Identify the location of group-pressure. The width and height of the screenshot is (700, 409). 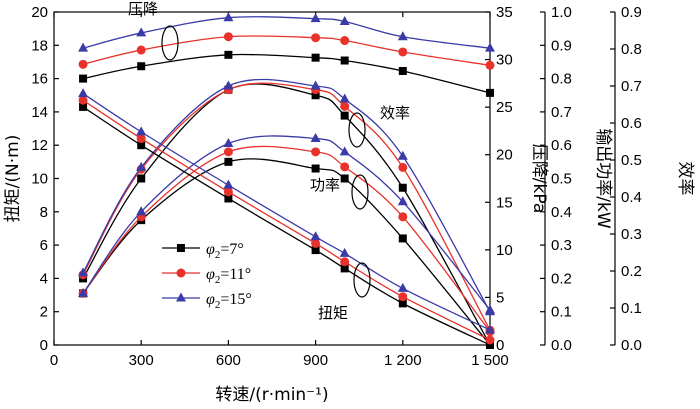
(286, 54).